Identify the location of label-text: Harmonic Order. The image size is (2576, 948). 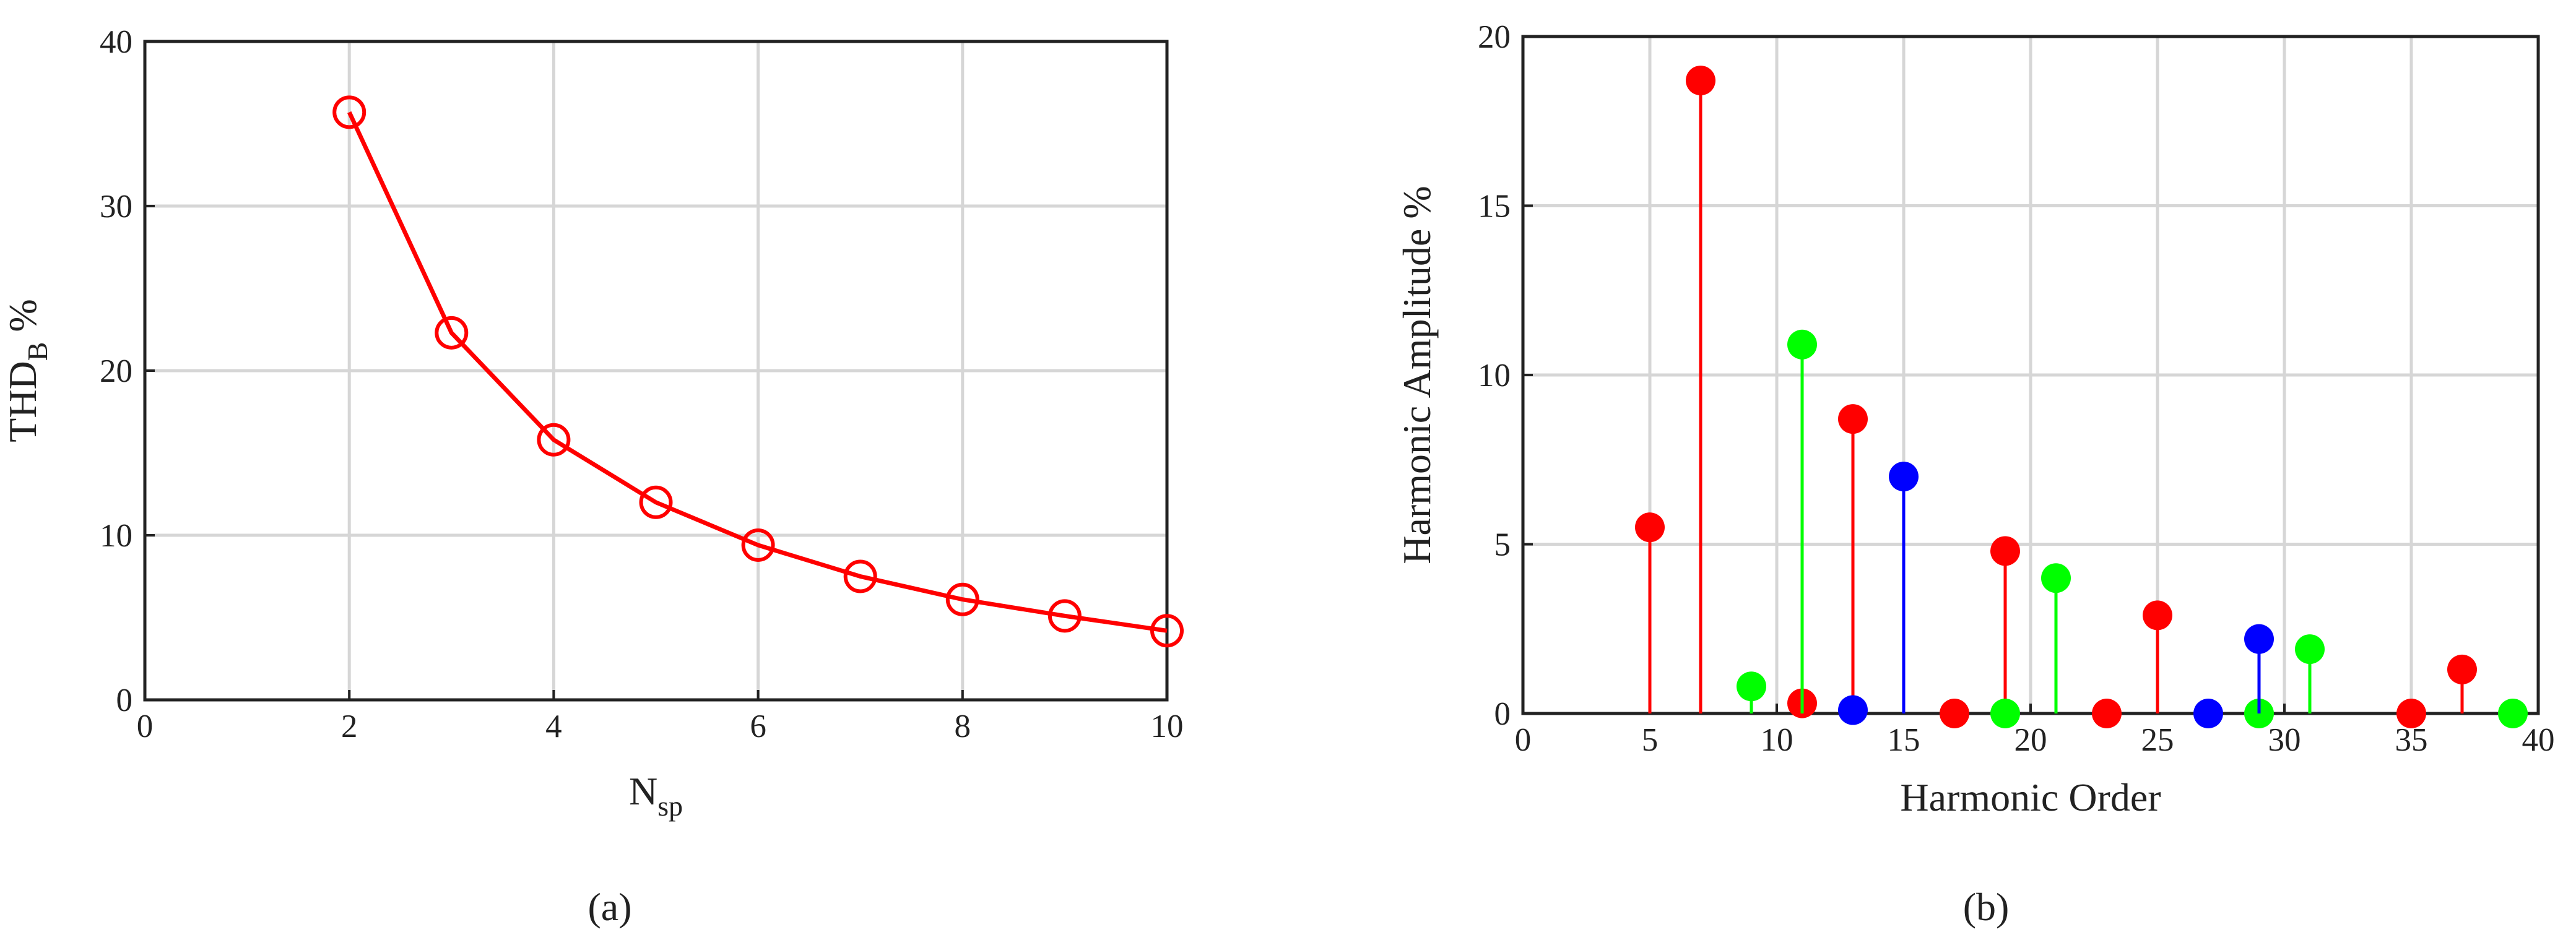
(2030, 797).